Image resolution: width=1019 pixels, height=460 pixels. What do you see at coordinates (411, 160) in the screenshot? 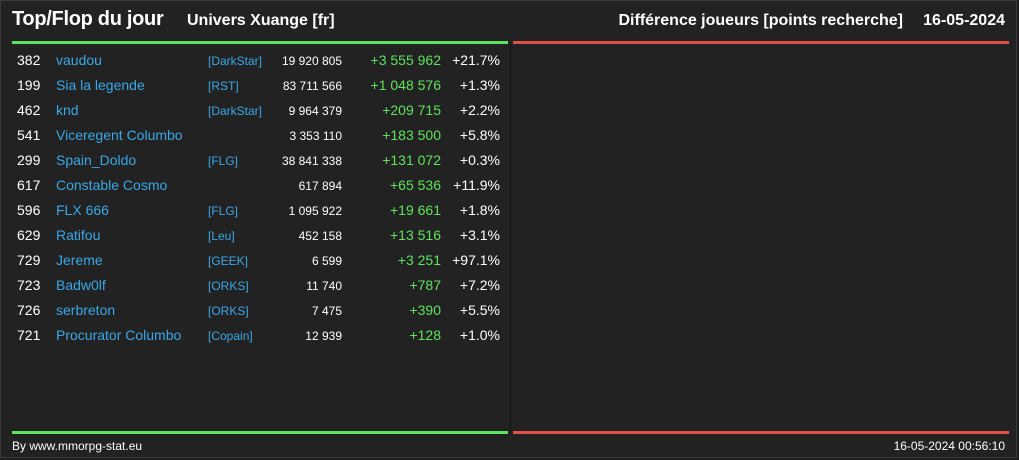
I see `points-difference: +131 072` at bounding box center [411, 160].